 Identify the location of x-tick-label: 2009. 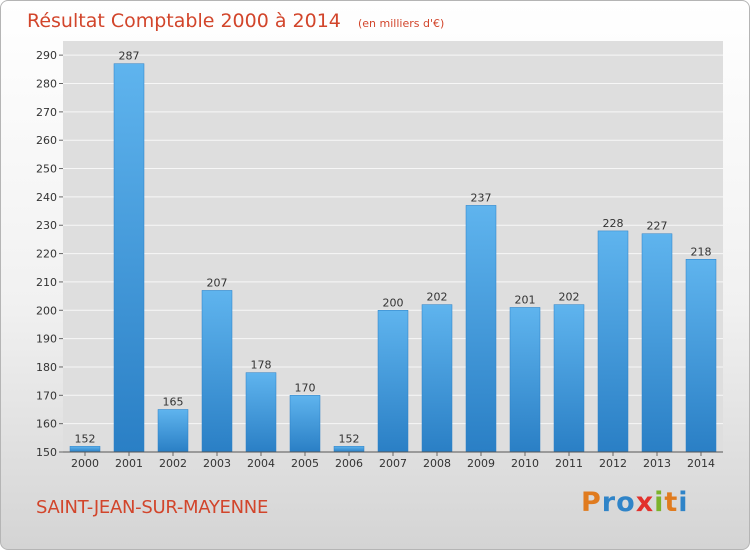
(481, 463).